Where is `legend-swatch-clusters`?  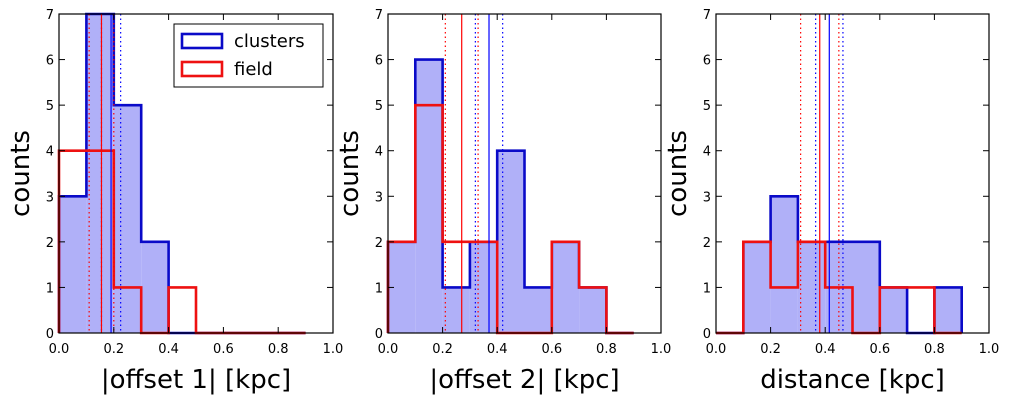
legend-swatch-clusters is located at coordinates (202, 41).